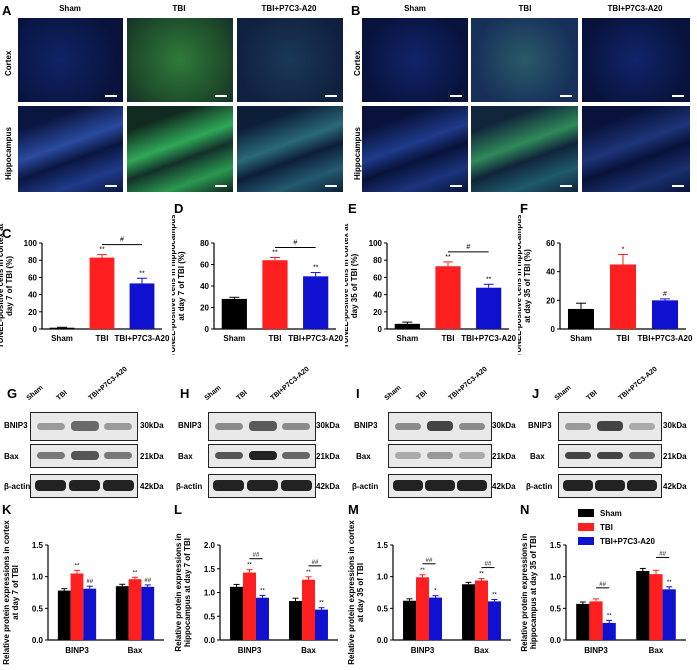 The width and height of the screenshot is (697, 670). What do you see at coordinates (360, 592) in the screenshot?
I see `y-axis-label-line: at day 35 of TBI` at bounding box center [360, 592].